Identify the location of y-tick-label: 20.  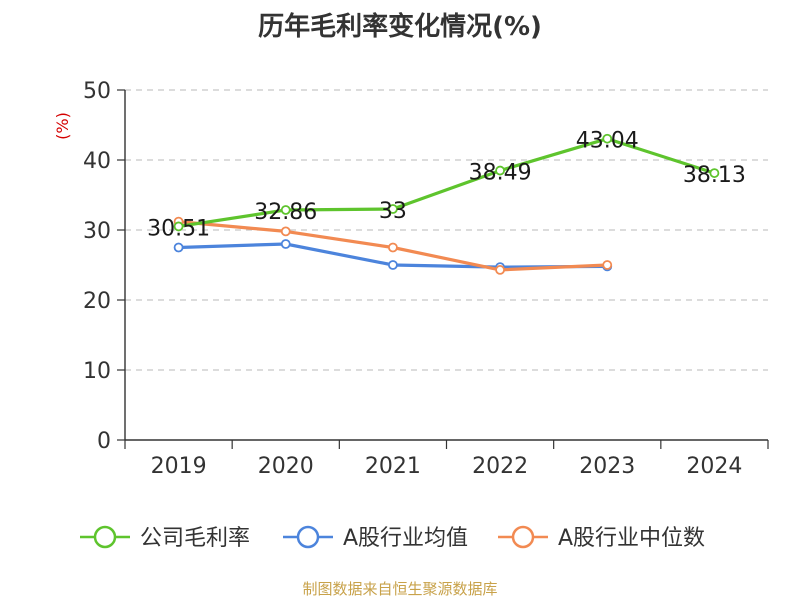
(97, 301).